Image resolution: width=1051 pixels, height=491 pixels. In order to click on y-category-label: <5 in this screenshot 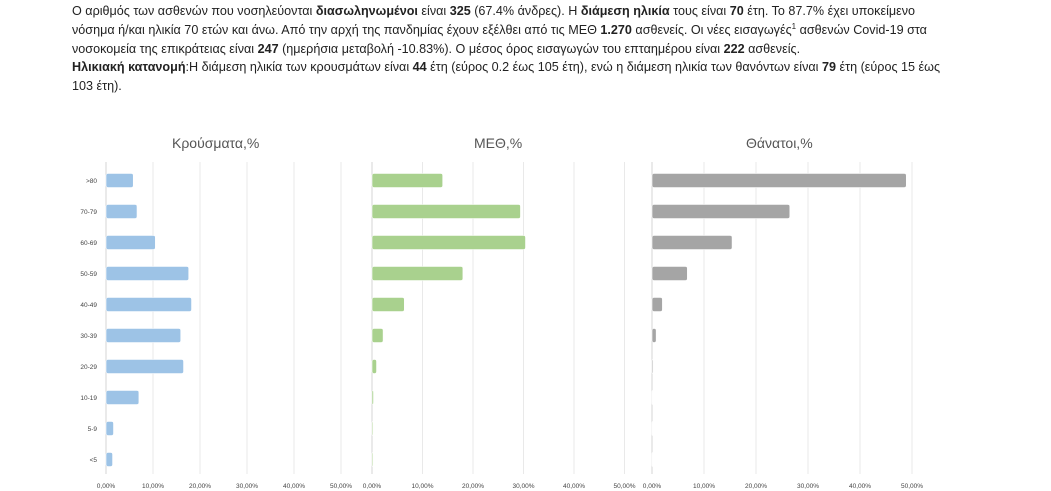, I will do `click(94, 460)`.